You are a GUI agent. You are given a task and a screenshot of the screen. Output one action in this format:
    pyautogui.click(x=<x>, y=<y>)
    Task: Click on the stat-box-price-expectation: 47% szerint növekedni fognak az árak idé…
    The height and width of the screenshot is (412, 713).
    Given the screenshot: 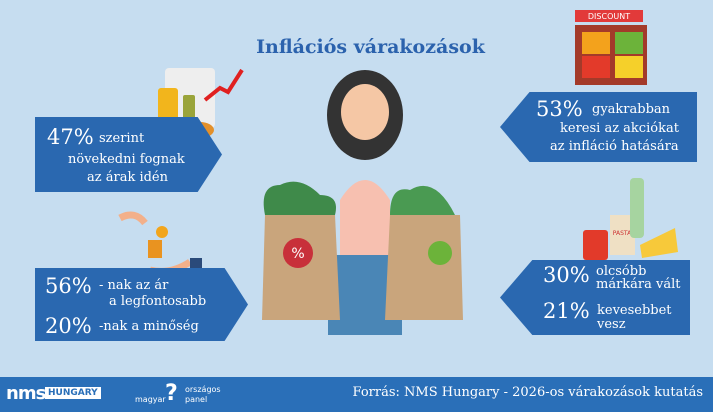 What is the action you would take?
    pyautogui.click(x=128, y=154)
    